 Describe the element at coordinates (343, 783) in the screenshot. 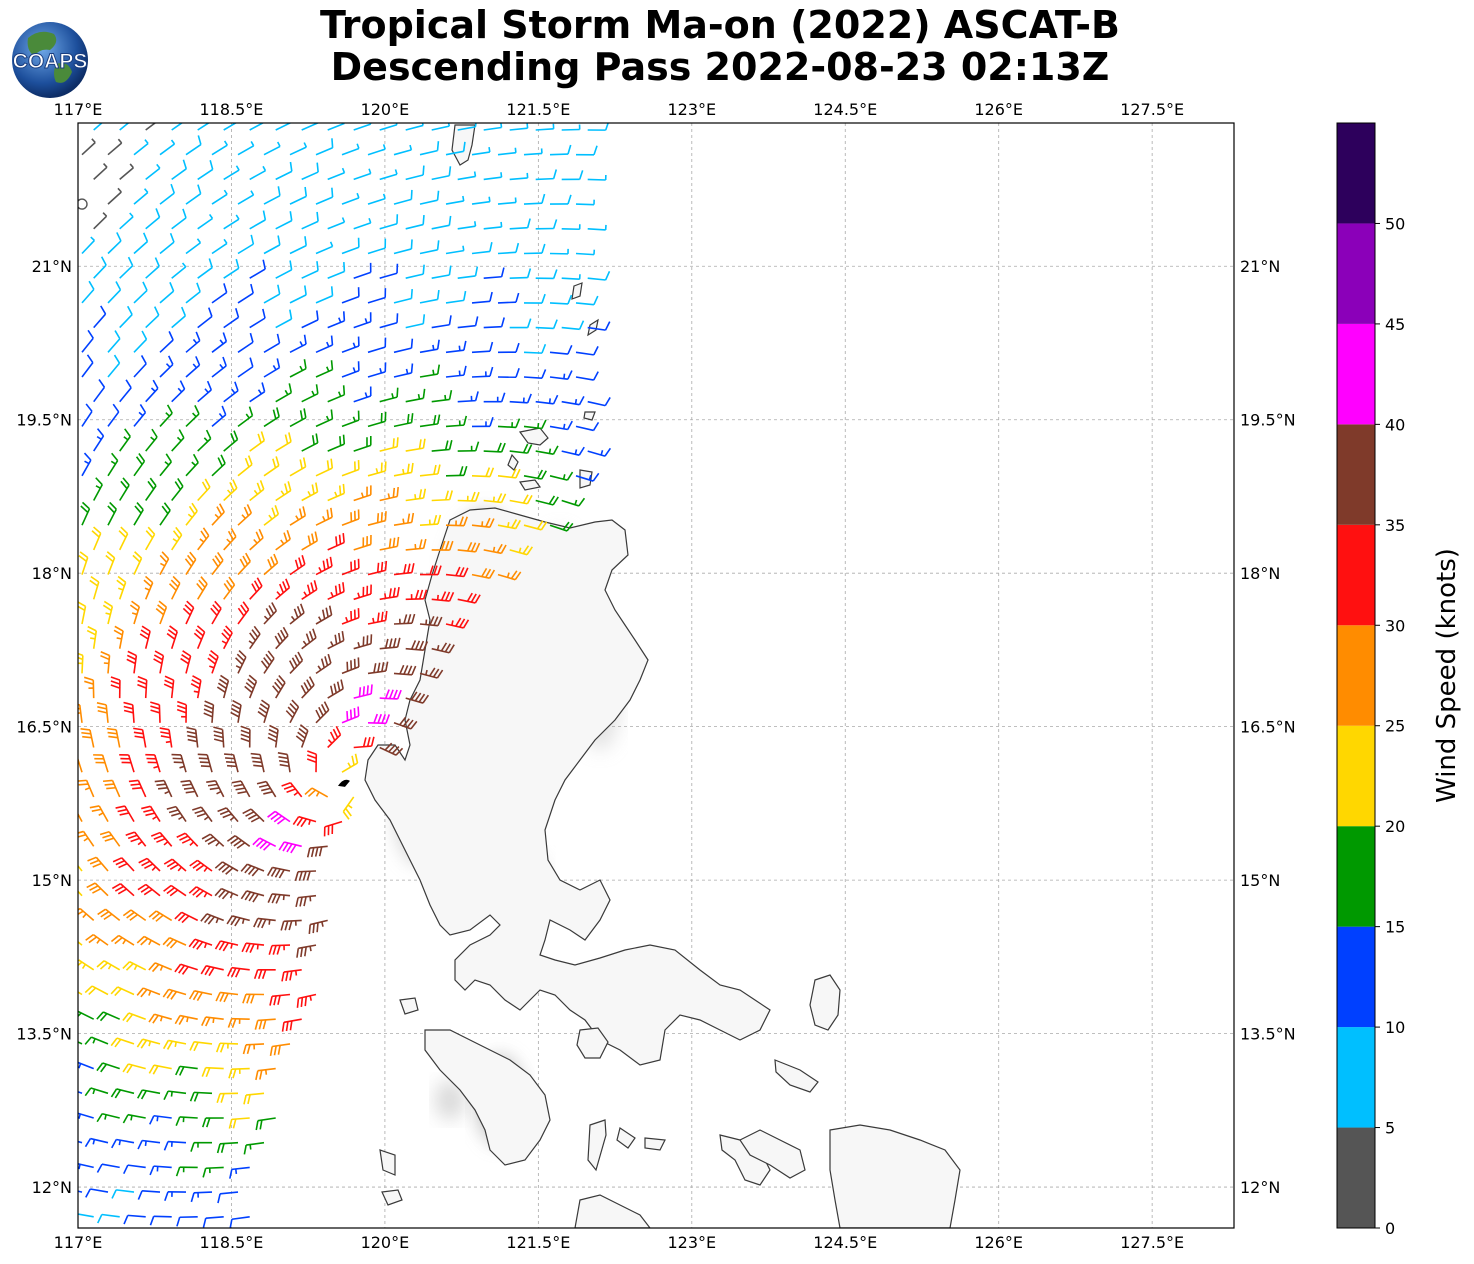

I see `storm-center-icon` at that location.